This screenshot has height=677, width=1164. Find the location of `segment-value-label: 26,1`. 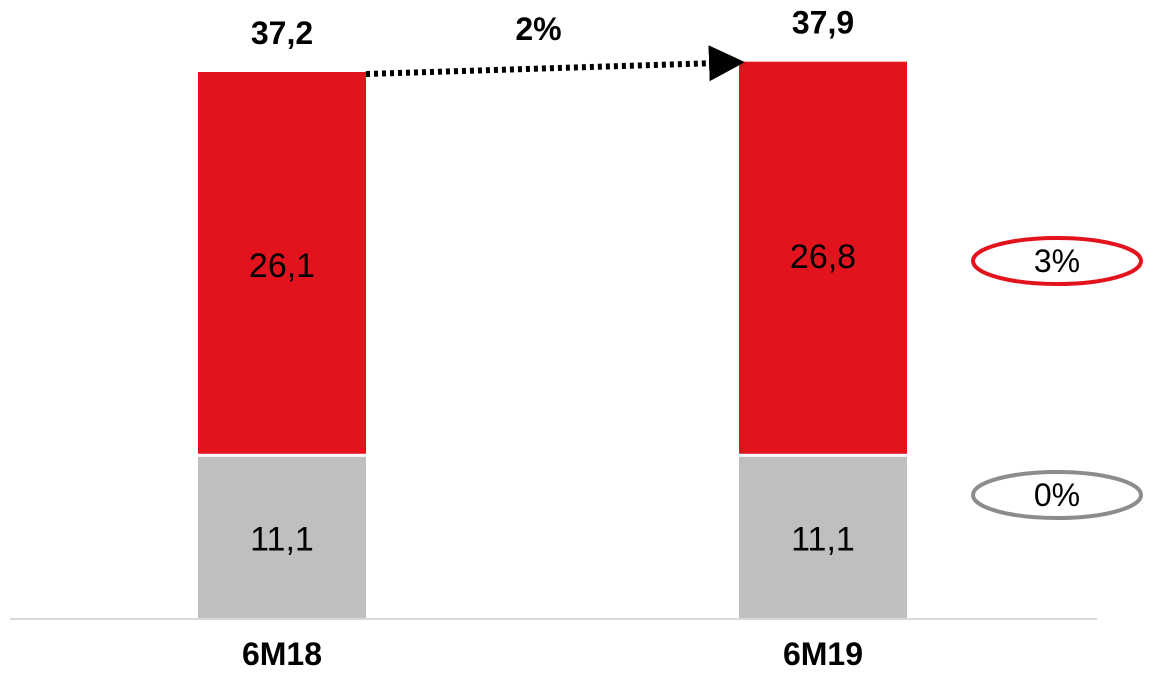

segment-value-label: 26,1 is located at coordinates (282, 266).